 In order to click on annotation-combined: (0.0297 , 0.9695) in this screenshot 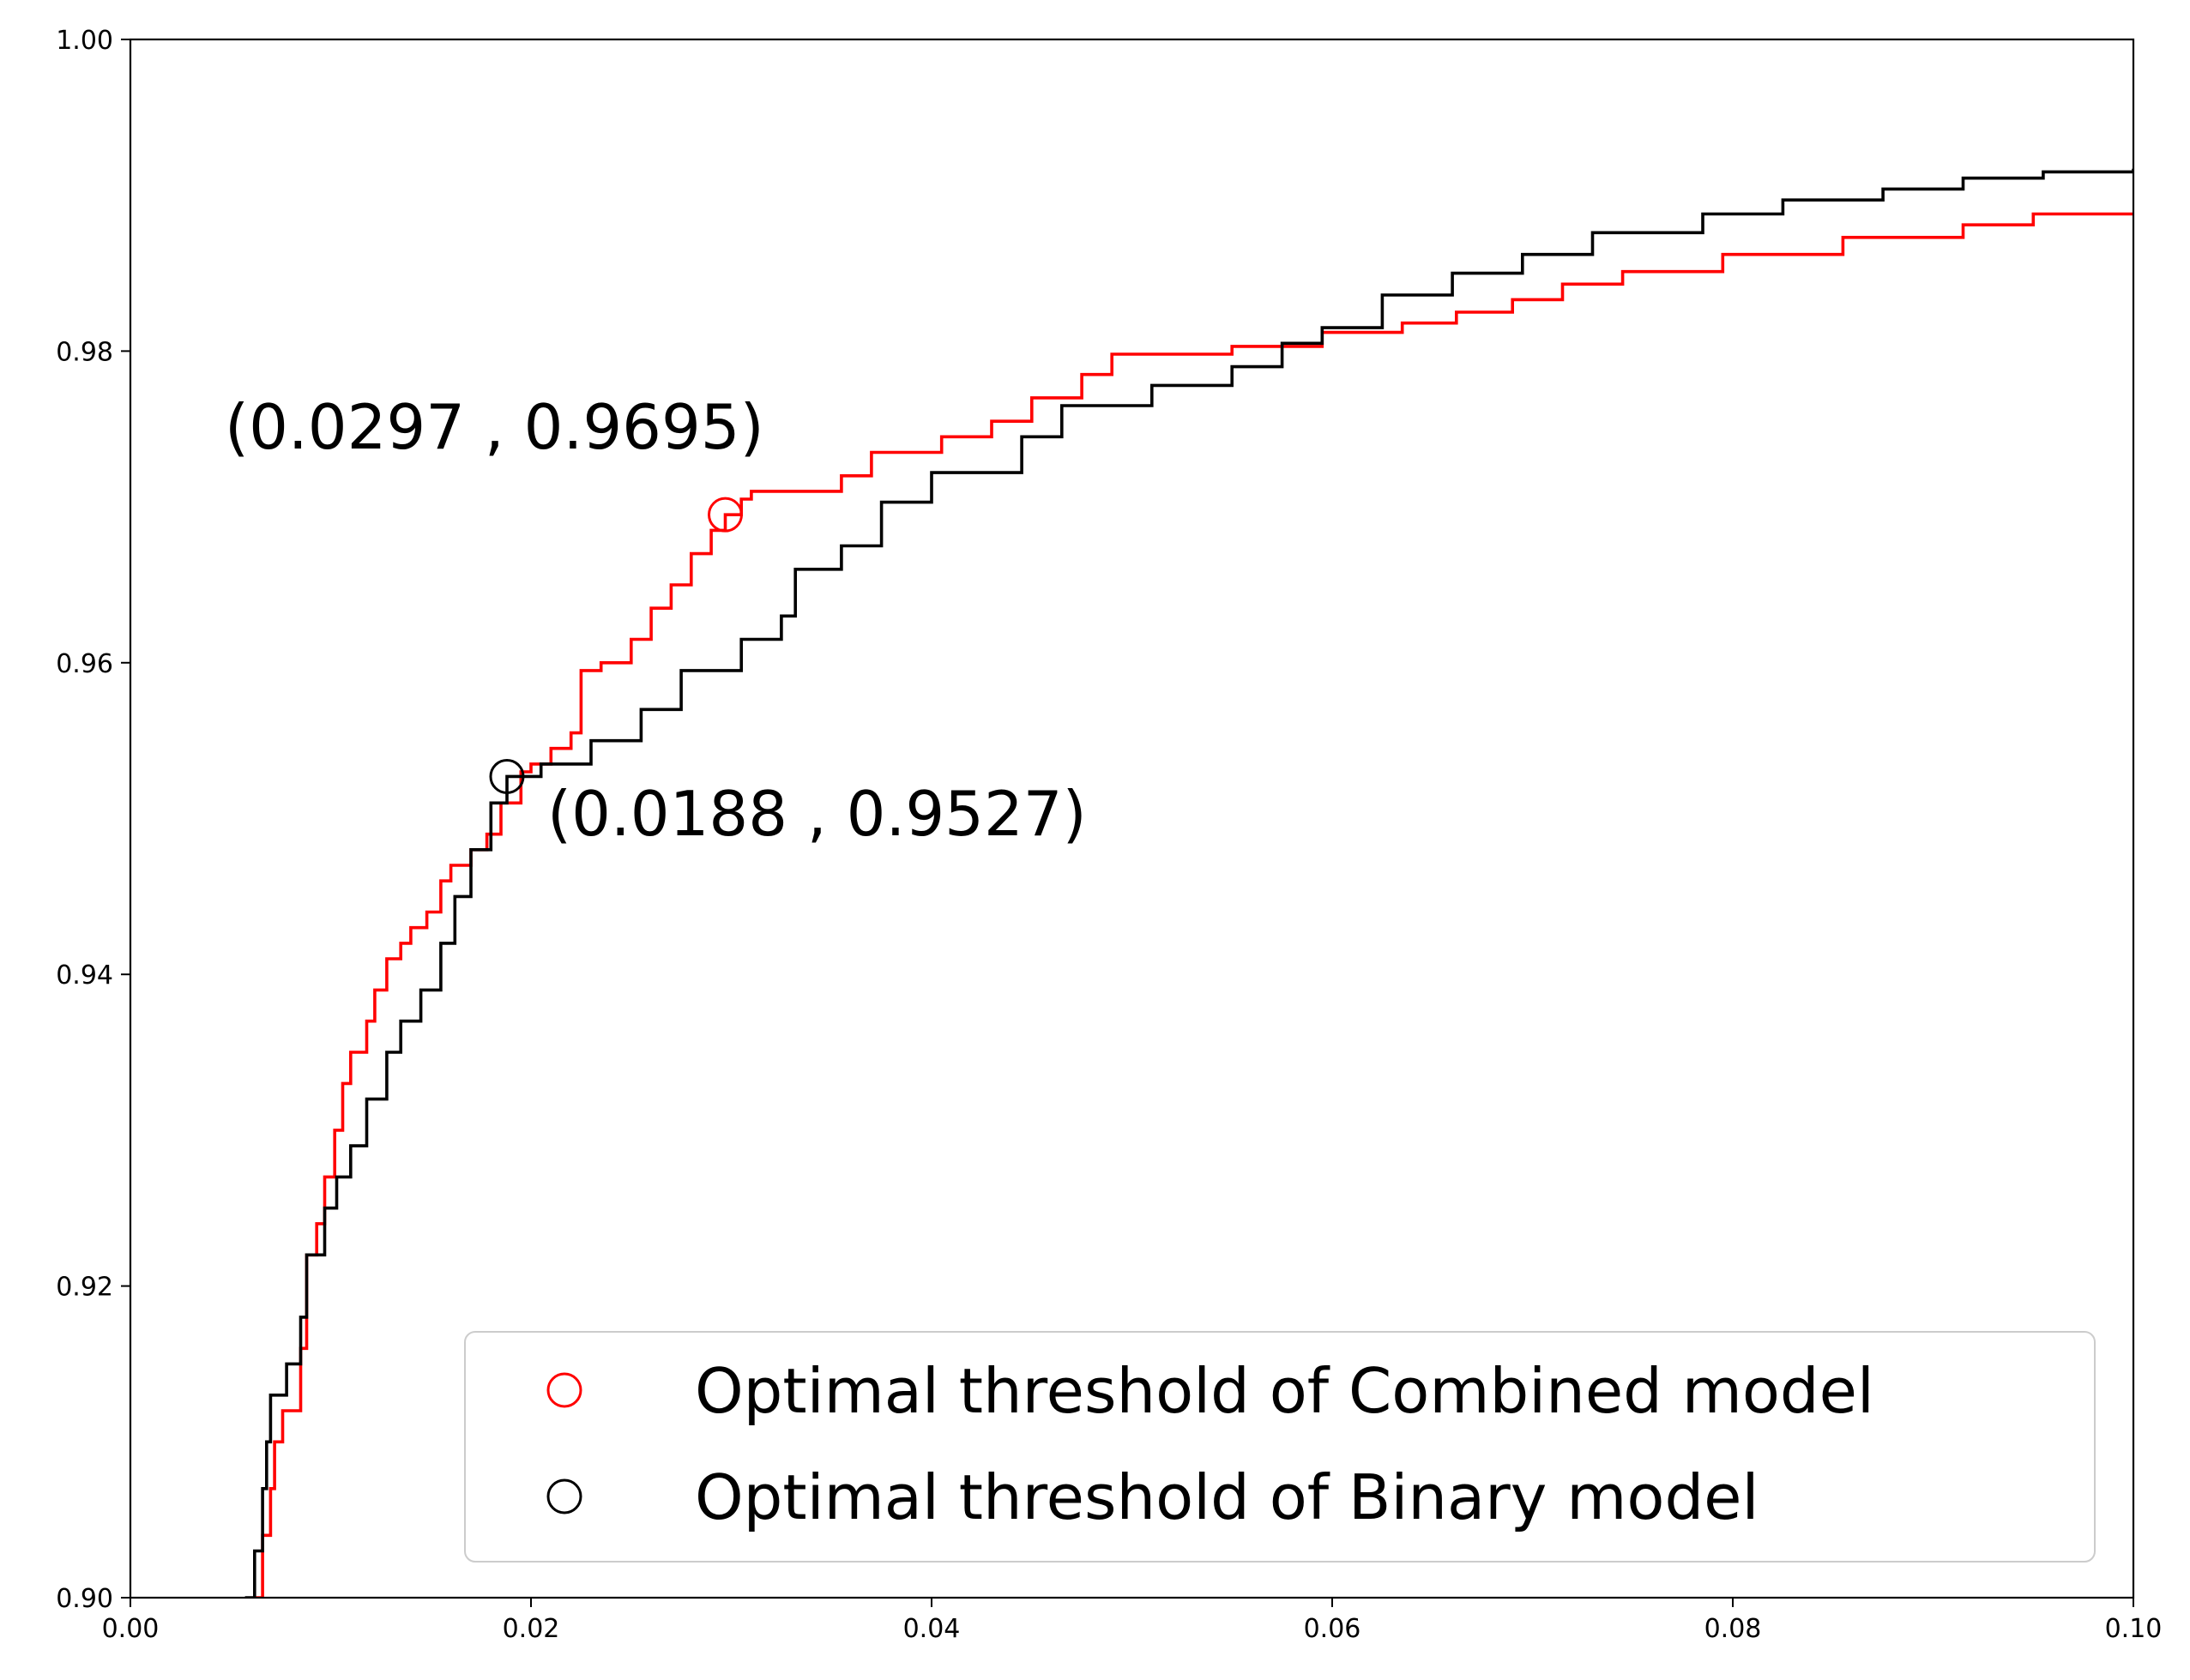, I will do `click(495, 427)`.